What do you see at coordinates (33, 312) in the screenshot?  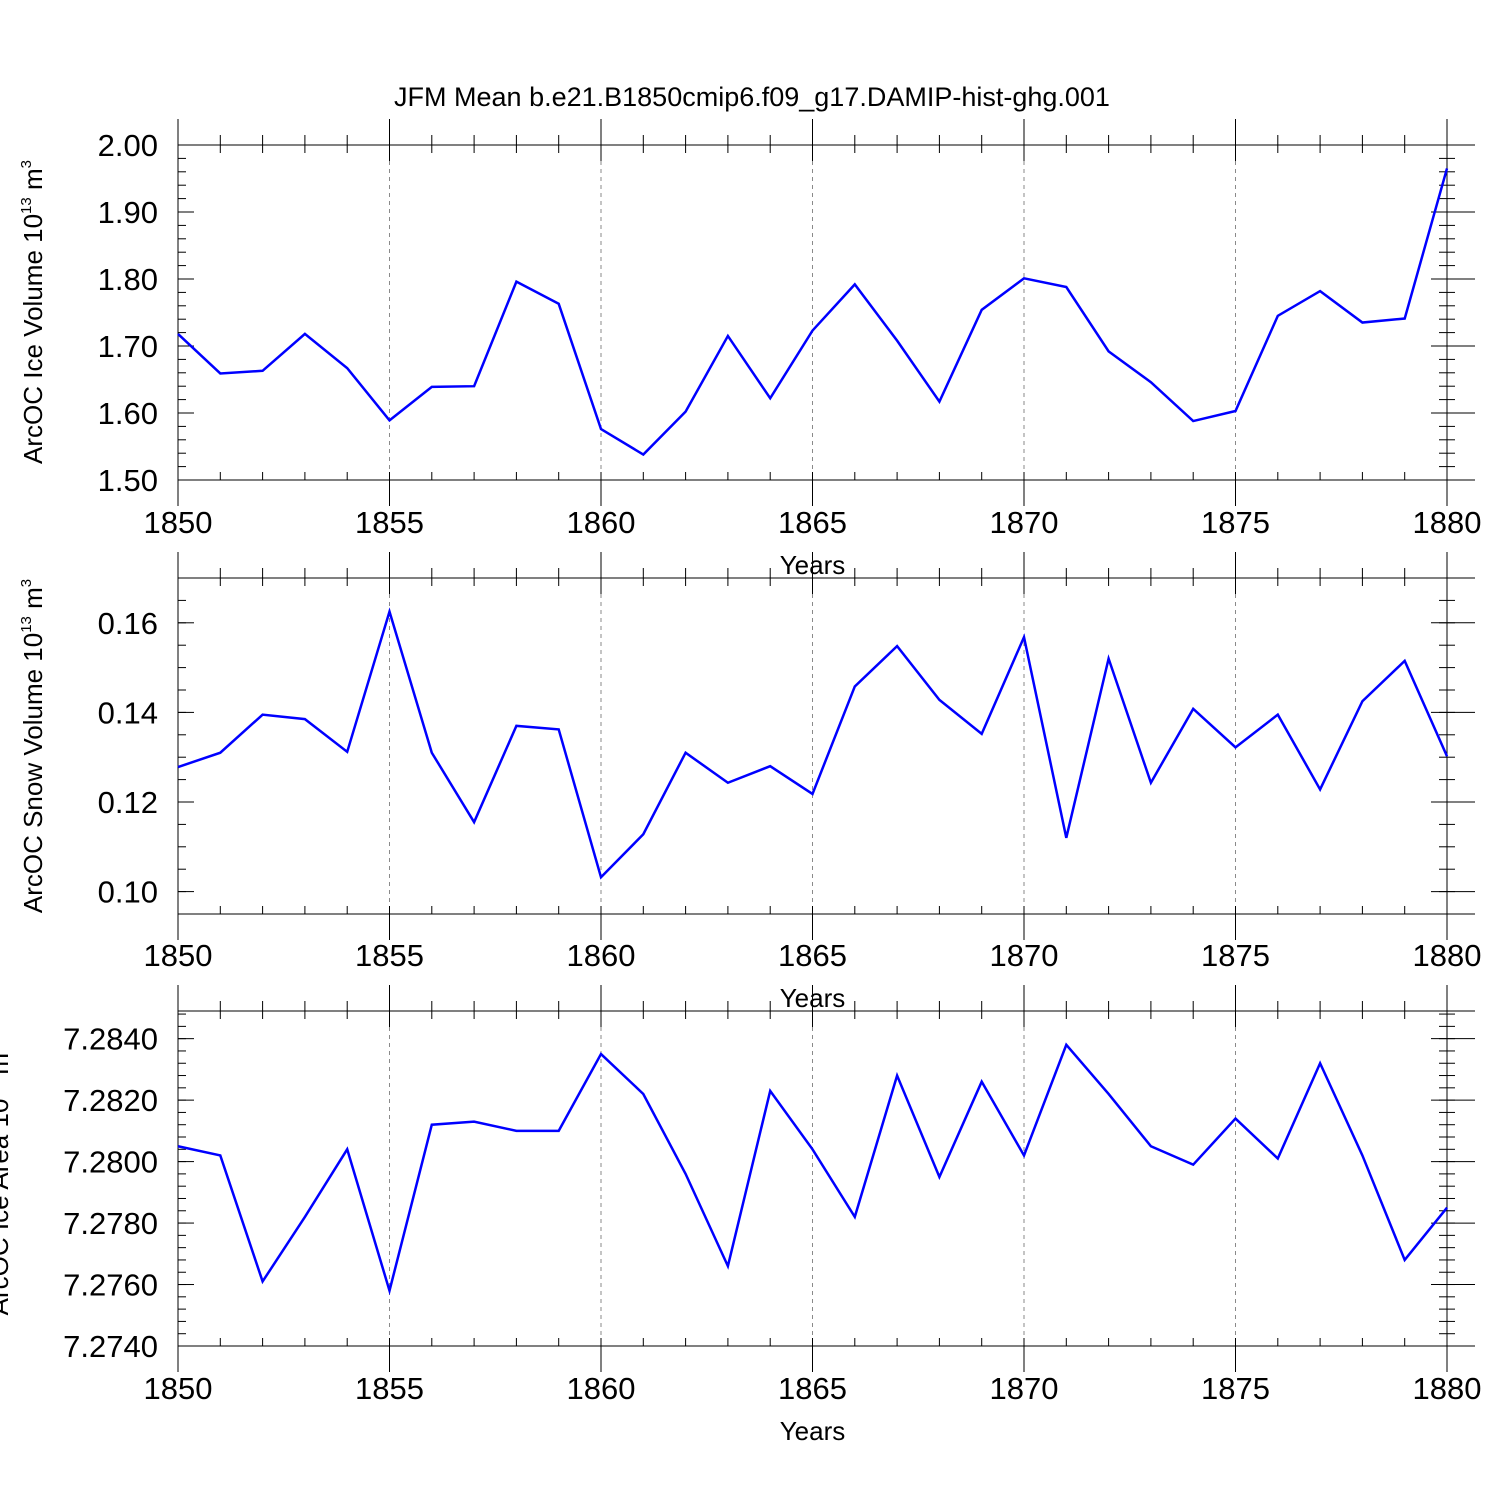 I see `y-axis-label: ArcOC Ice Volume 1013 m3` at bounding box center [33, 312].